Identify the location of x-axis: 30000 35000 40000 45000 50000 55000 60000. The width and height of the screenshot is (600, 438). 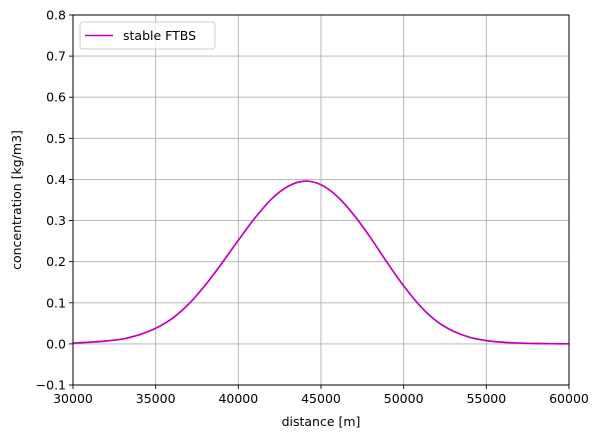
(321, 395).